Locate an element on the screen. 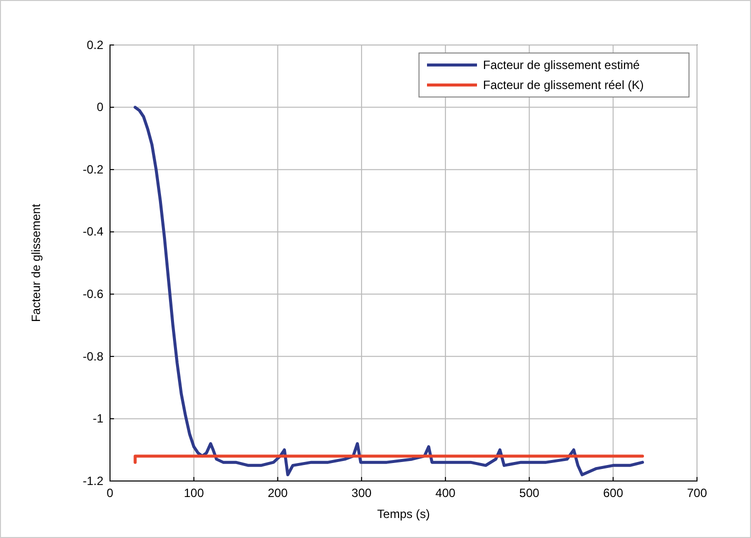 This screenshot has width=751, height=538. x-tick-label: 700 is located at coordinates (697, 493).